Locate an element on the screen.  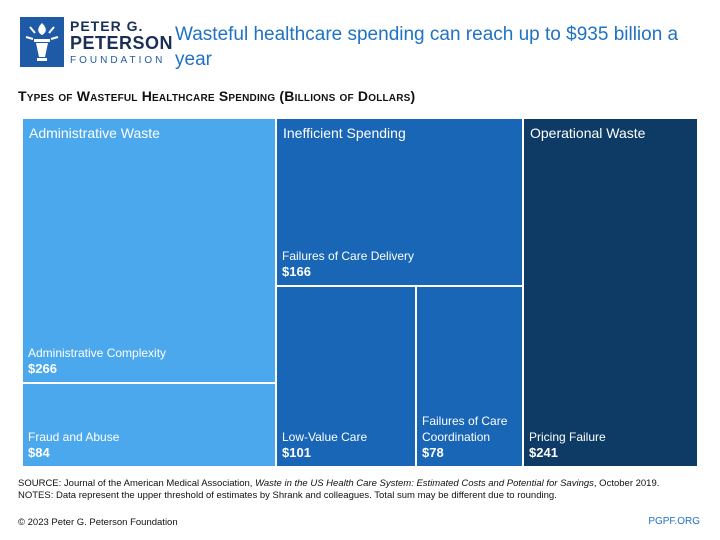
cell-value: $241 is located at coordinates (543, 452).